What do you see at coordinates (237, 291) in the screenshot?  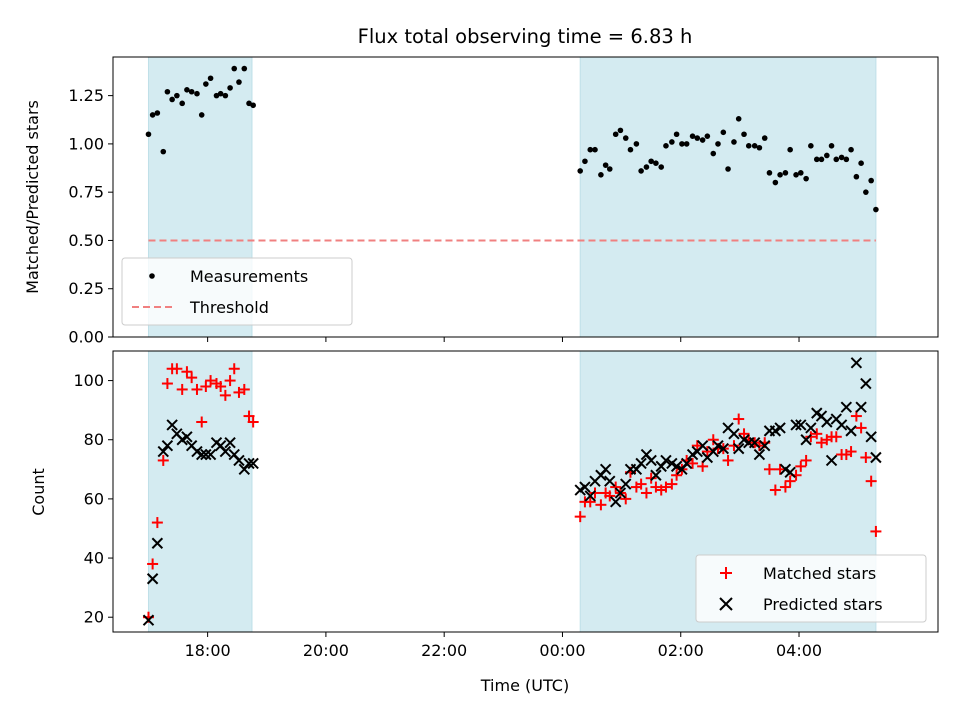 I see `top-legend: Measurements Threshold` at bounding box center [237, 291].